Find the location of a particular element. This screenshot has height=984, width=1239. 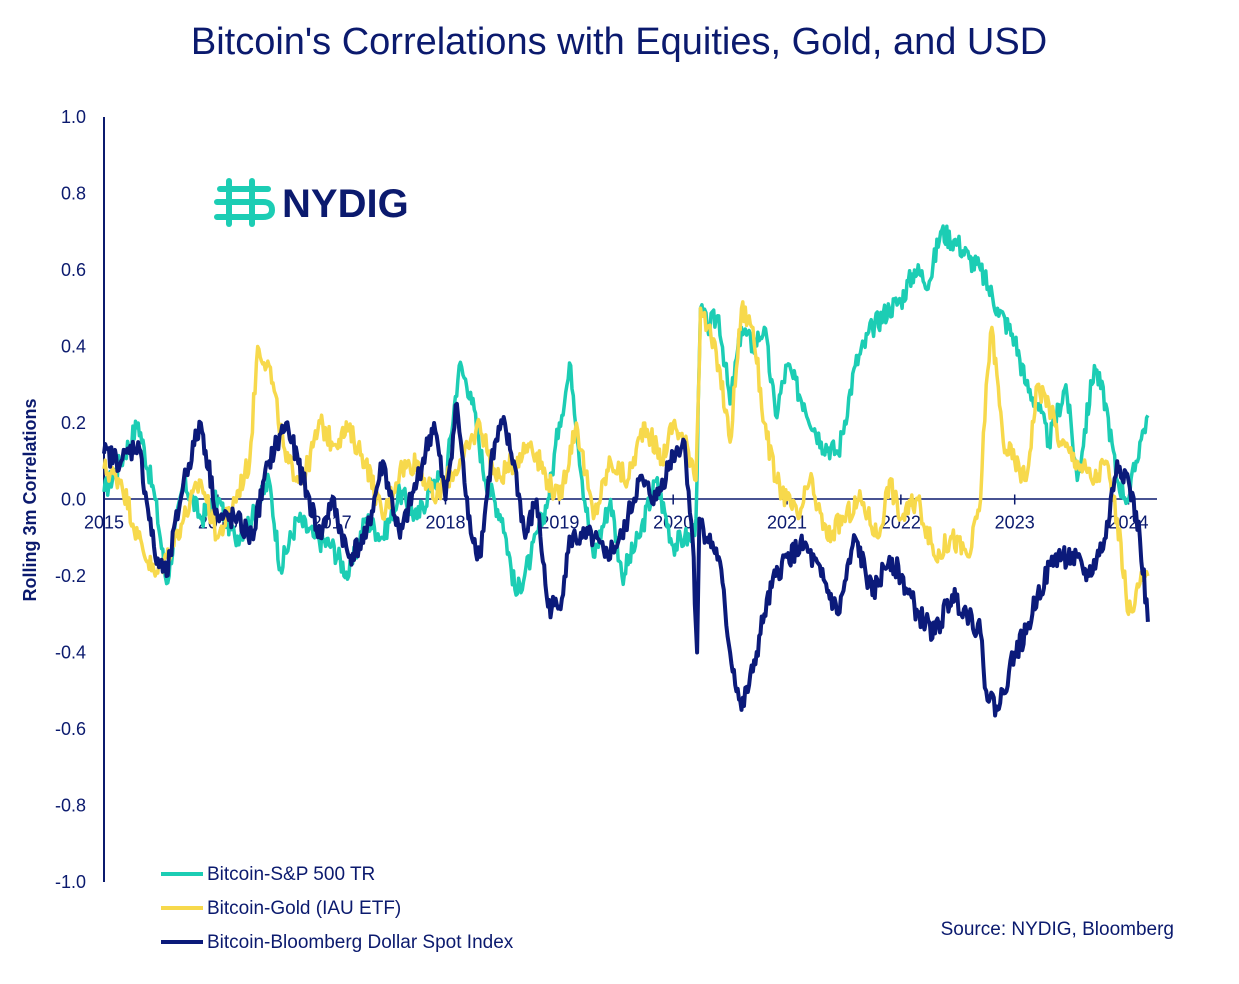

y-tick-label: 0.2 is located at coordinates (73, 423).